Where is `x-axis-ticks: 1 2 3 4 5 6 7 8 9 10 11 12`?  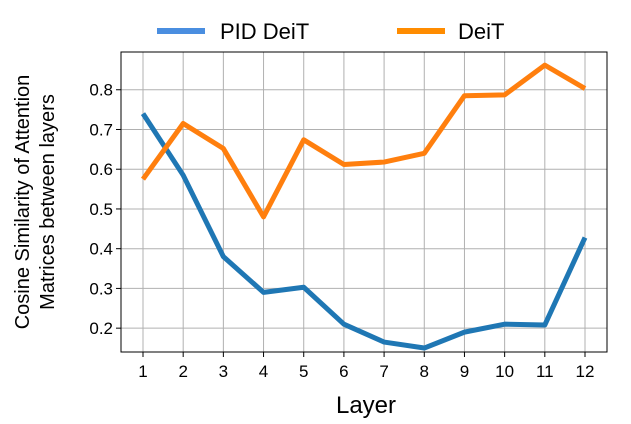 x-axis-ticks: 1 2 3 4 5 6 7 8 9 10 11 12 is located at coordinates (366, 366).